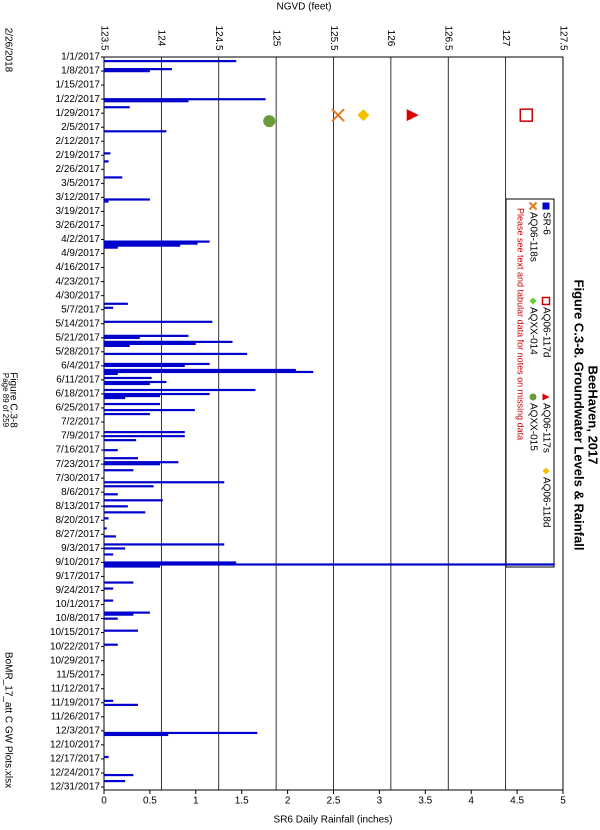 The image size is (600, 830). What do you see at coordinates (80, 127) in the screenshot?
I see `x-tick-label: 2/5/2017` at bounding box center [80, 127].